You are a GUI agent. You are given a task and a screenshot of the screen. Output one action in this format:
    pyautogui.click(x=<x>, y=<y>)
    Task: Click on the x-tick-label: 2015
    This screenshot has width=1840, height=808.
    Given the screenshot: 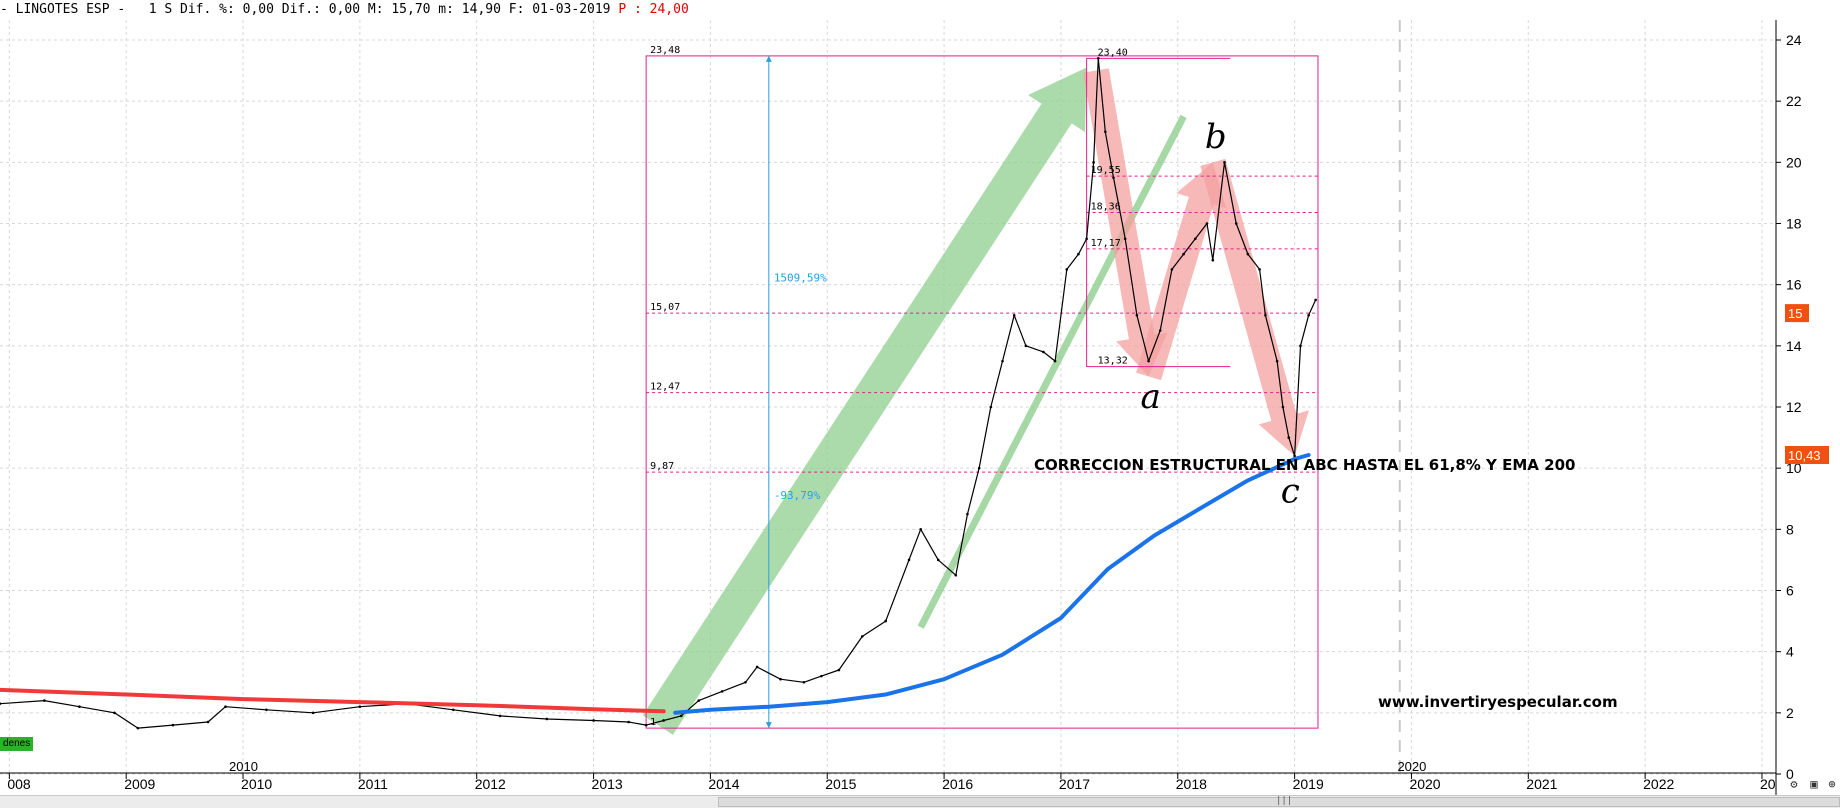 What is the action you would take?
    pyautogui.click(x=840, y=784)
    